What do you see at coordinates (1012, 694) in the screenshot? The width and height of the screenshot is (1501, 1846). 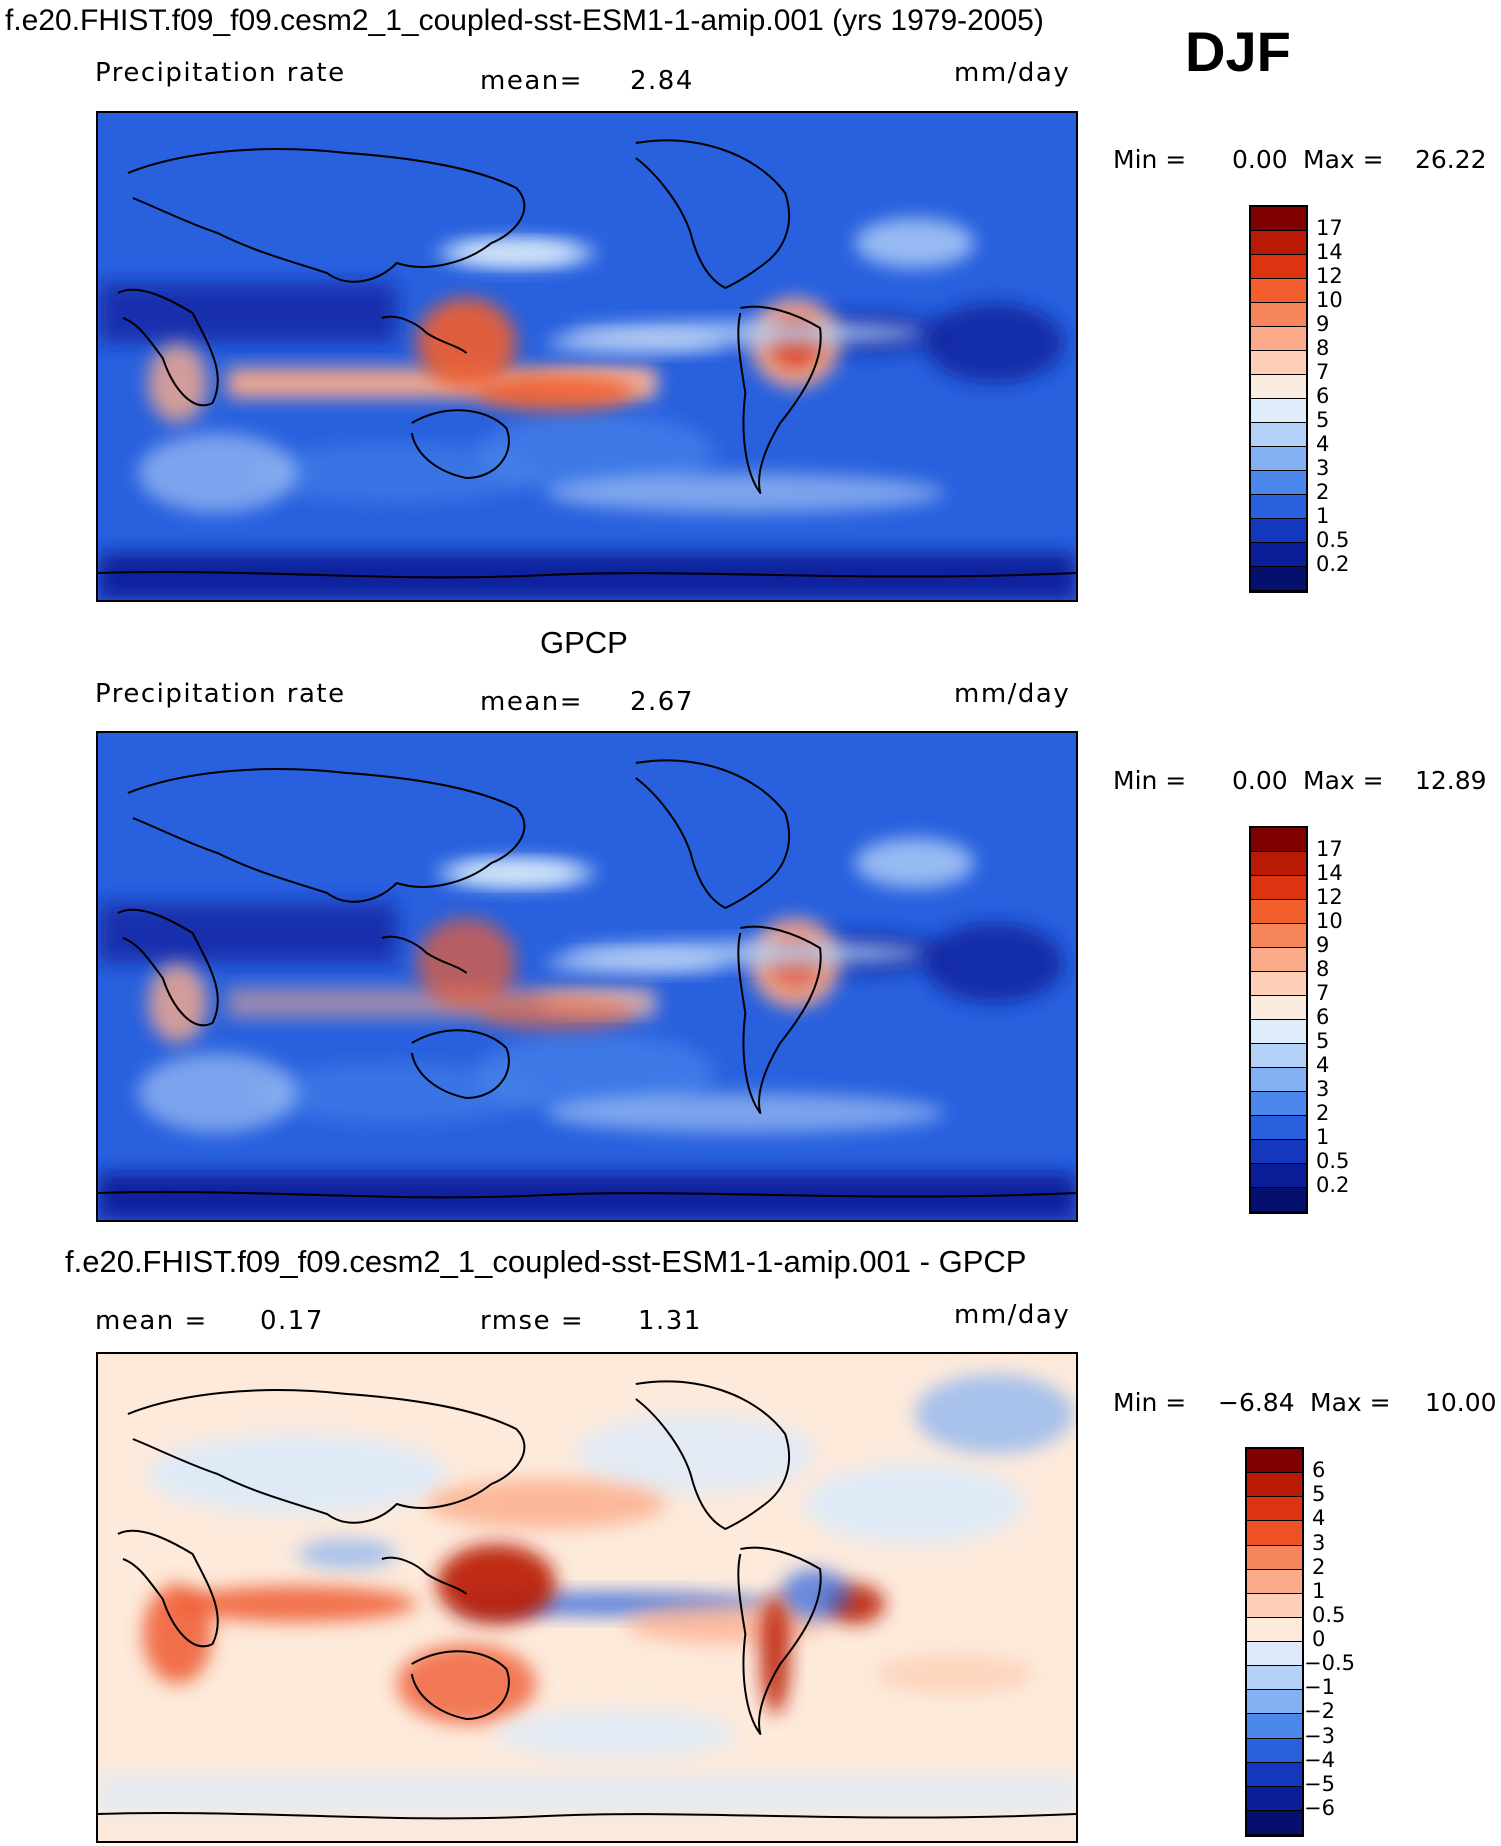 I see `panel2-units: mm/day` at bounding box center [1012, 694].